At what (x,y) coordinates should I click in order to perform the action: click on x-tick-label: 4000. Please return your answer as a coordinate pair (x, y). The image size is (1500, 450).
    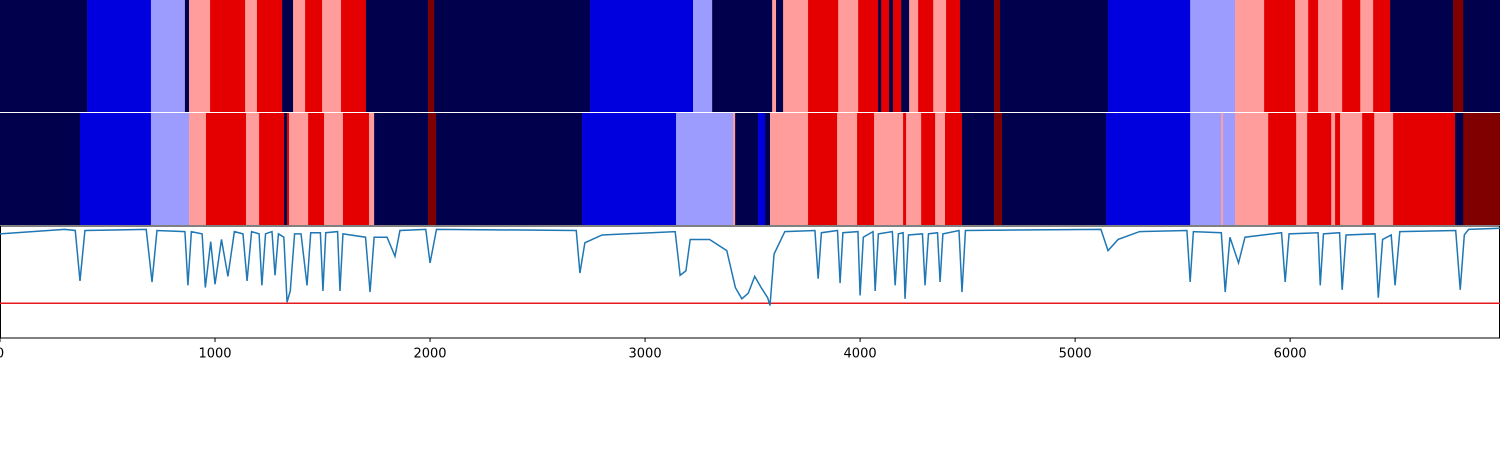
    Looking at the image, I should click on (860, 354).